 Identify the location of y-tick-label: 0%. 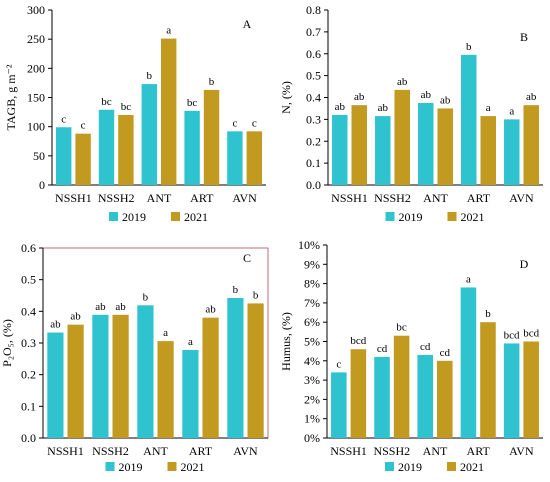
(312, 438).